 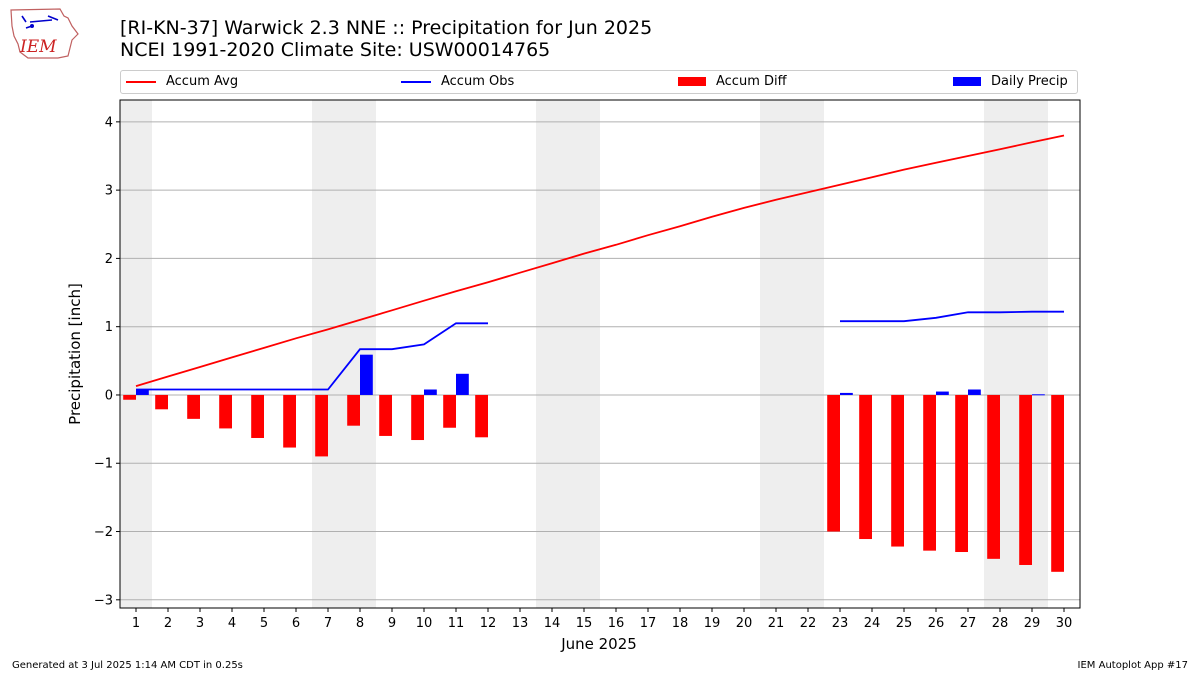 What do you see at coordinates (648, 623) in the screenshot?
I see `x-tick-label: 17` at bounding box center [648, 623].